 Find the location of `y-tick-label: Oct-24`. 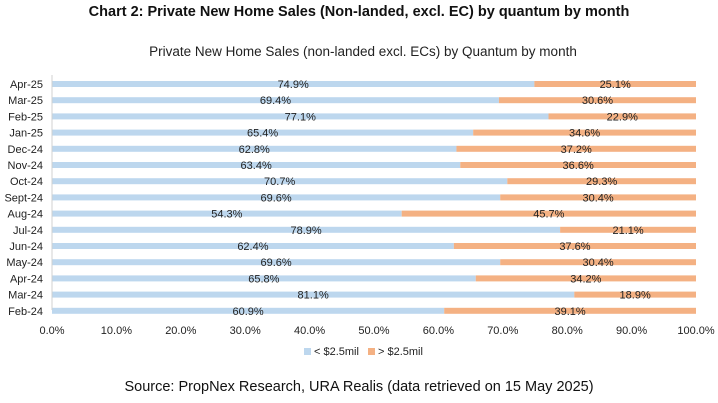

y-tick-label: Oct-24 is located at coordinates (26, 182).